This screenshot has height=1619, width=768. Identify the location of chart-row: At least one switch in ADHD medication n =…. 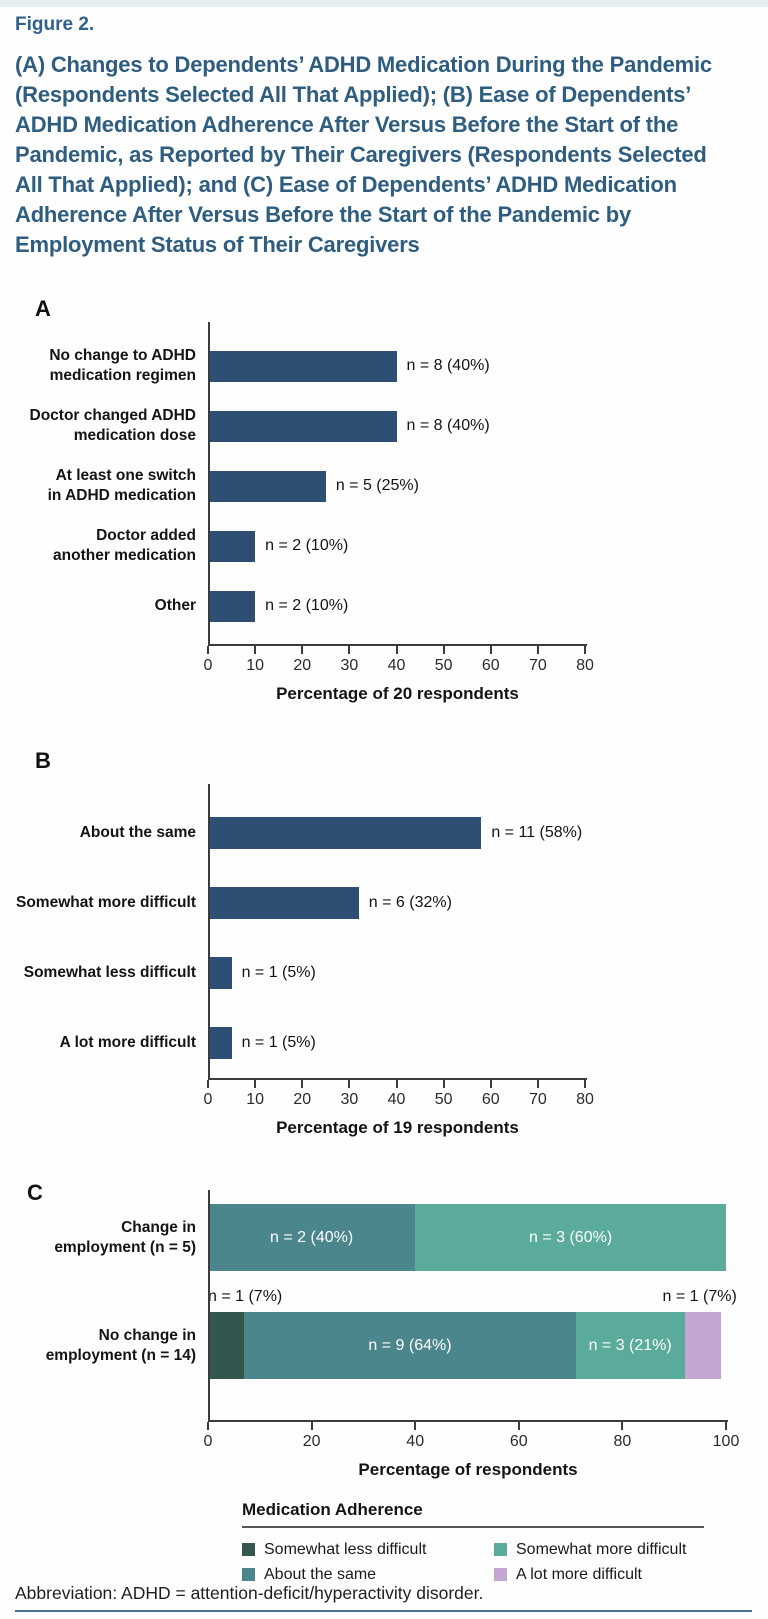
(384, 486).